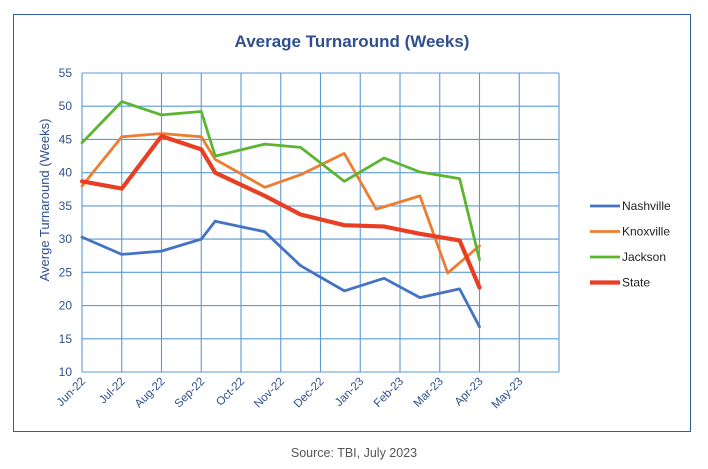 Image resolution: width=708 pixels, height=469 pixels. I want to click on y-tick-label: 10, so click(66, 372).